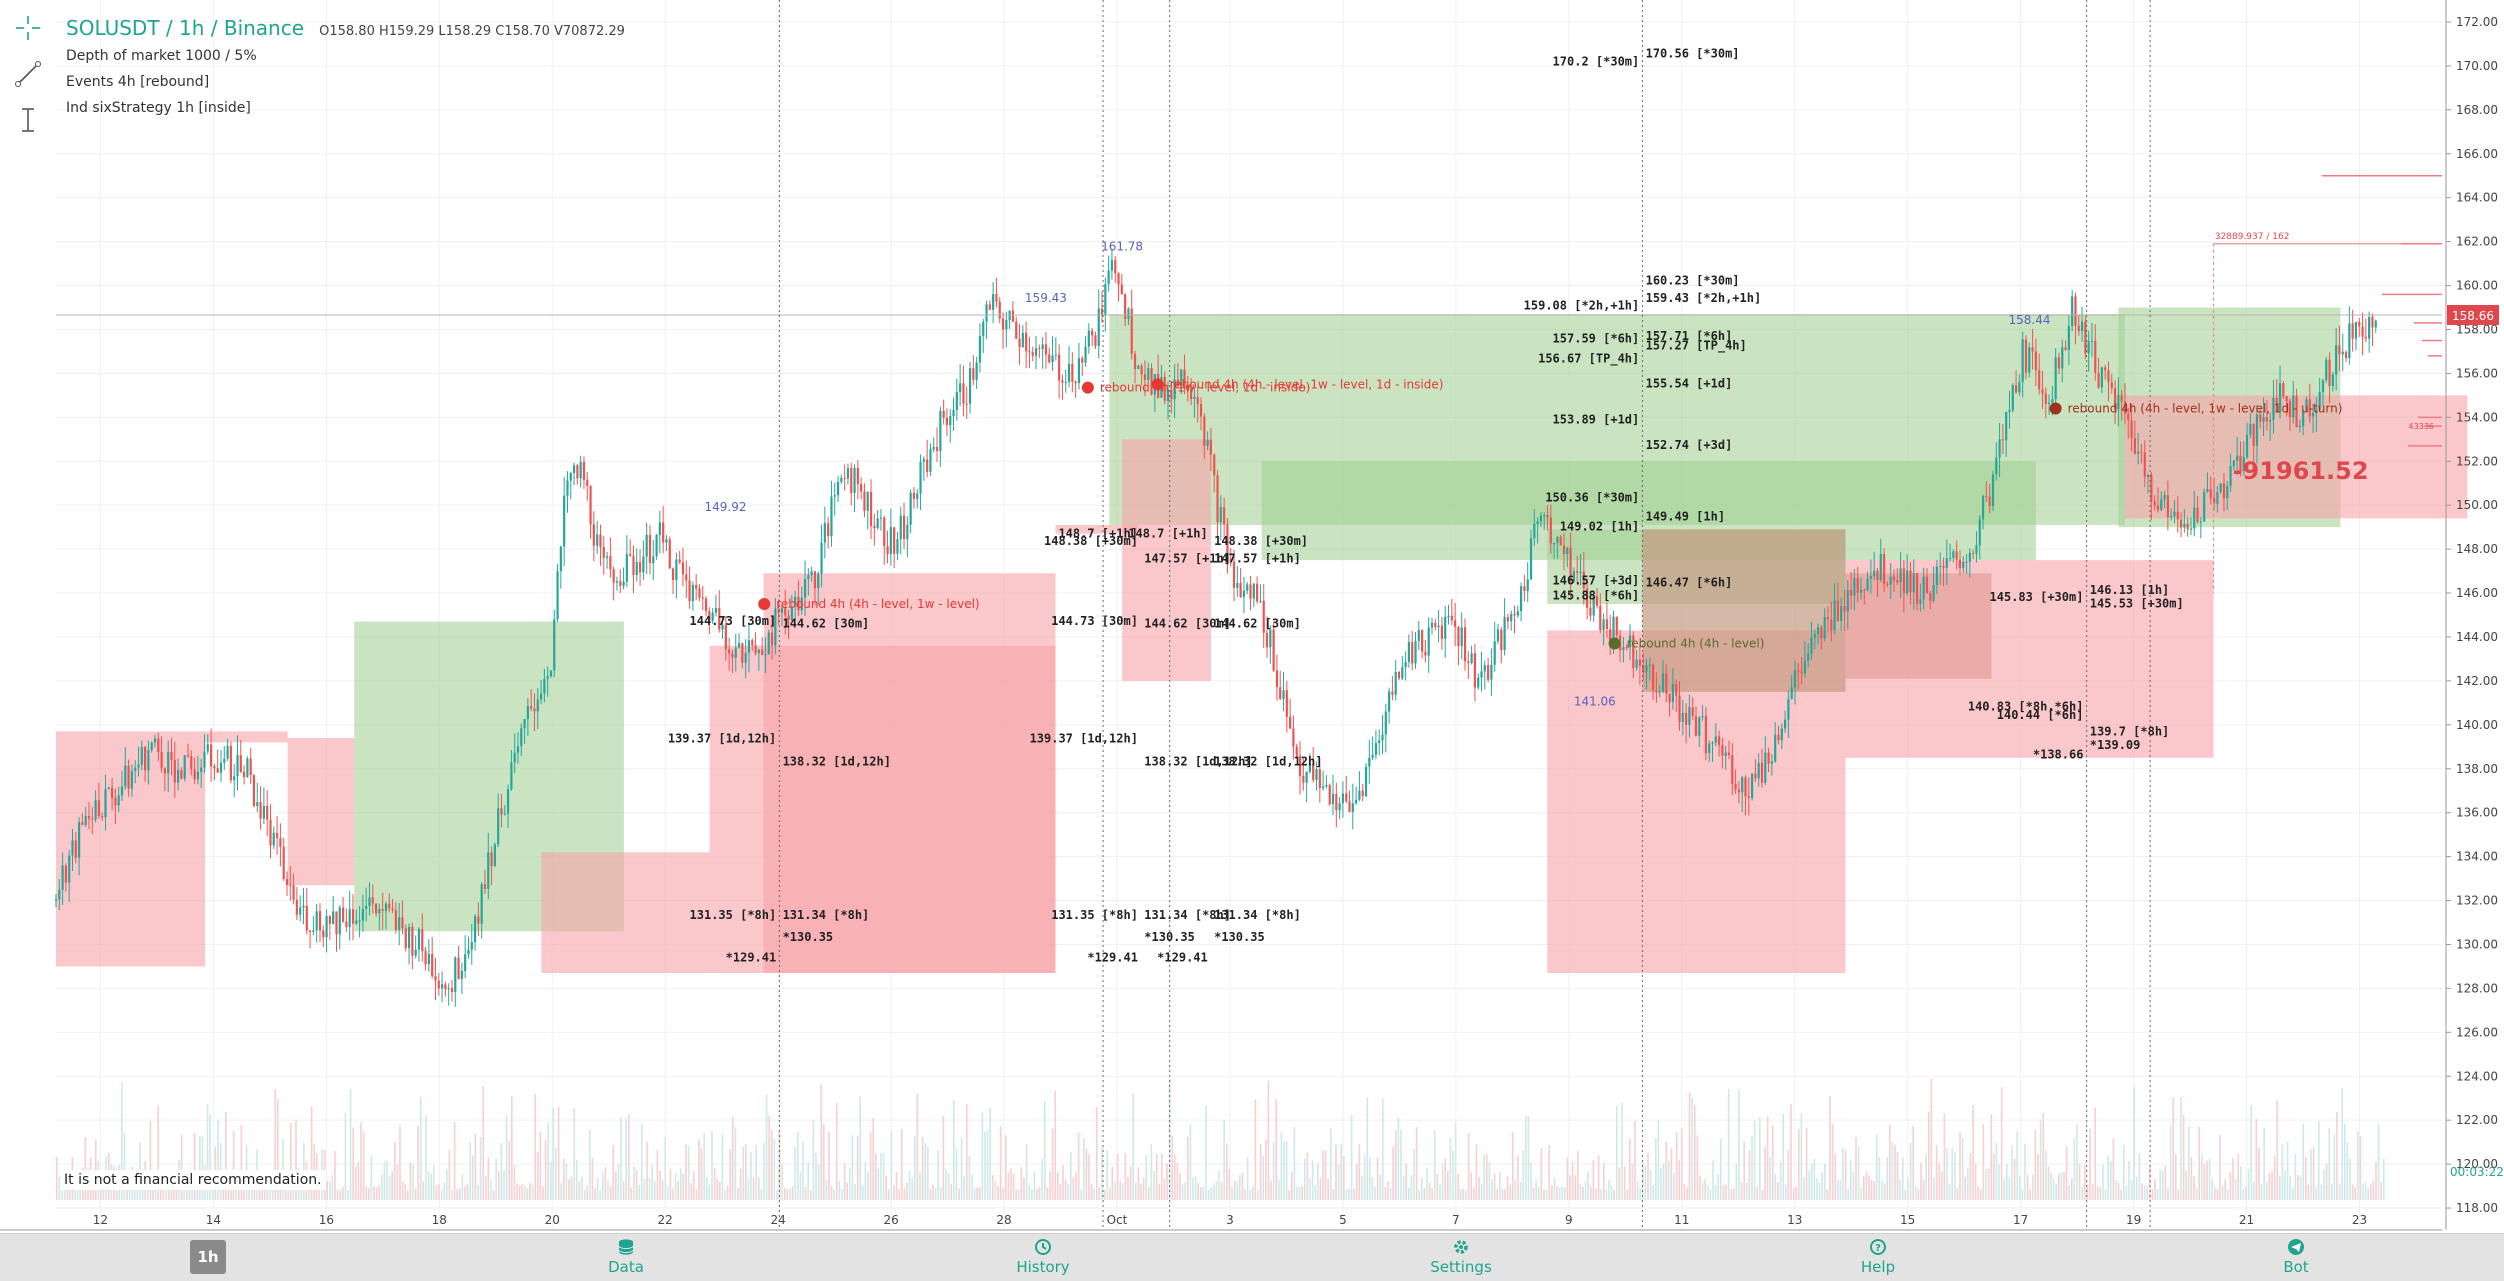 The width and height of the screenshot is (2504, 1281). What do you see at coordinates (185, 28) in the screenshot?
I see `symbol-title: SOLUSDT / 1h / Binance` at bounding box center [185, 28].